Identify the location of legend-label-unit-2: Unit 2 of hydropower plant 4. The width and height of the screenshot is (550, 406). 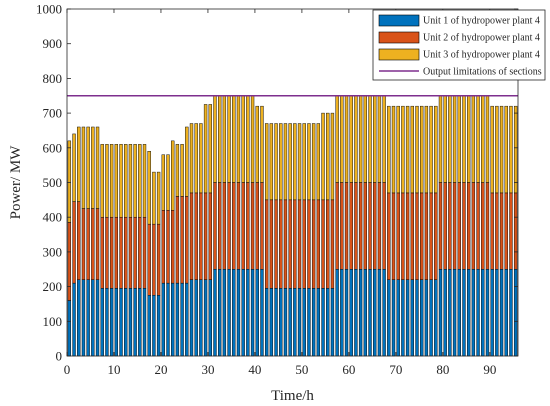
(481, 38).